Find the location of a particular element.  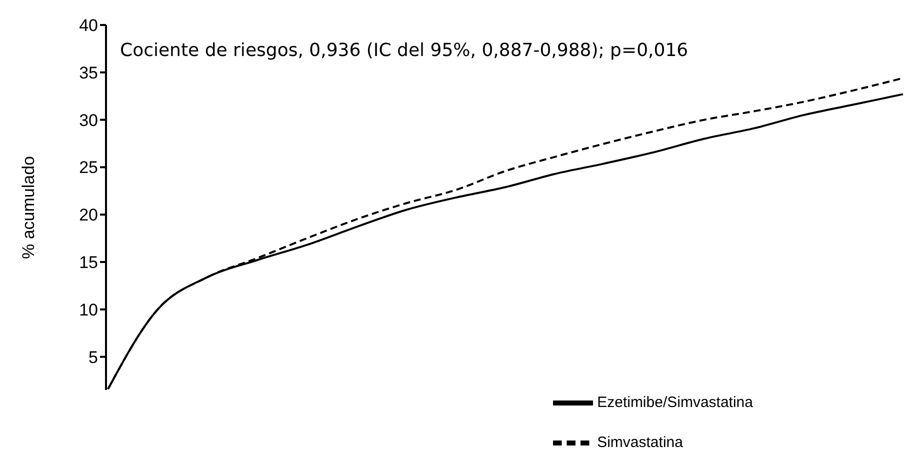

annotation: Cociente de riesgos, 0,936 (IC del 95%, 0,887-0,988); p=0,016 is located at coordinates (404, 50).